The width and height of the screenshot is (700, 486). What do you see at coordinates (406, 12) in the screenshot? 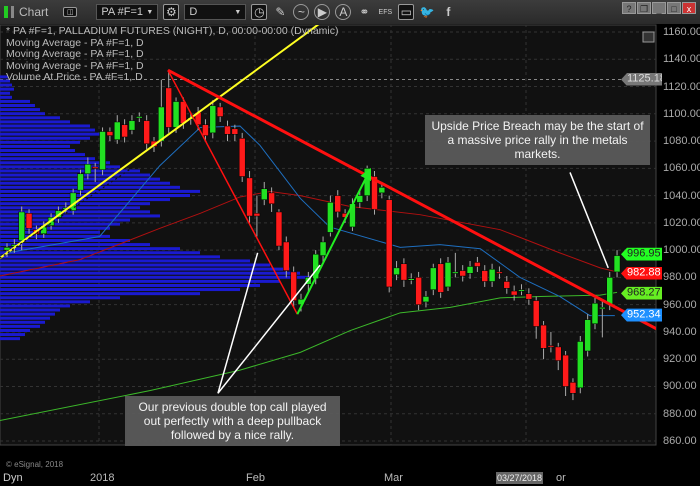
I see `comment-icon: ▭` at bounding box center [406, 12].